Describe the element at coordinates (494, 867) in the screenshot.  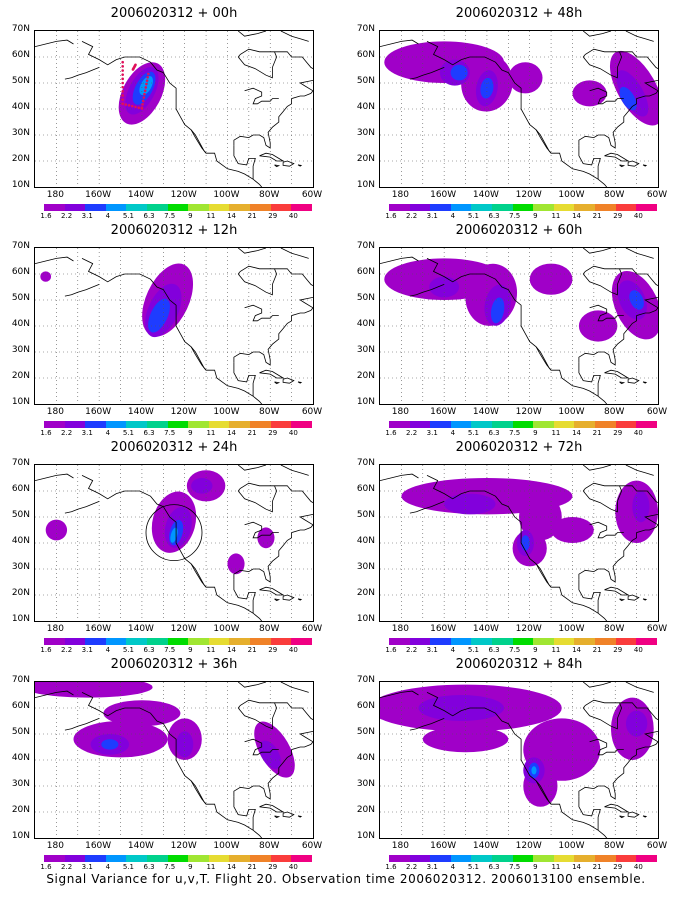
I see `colorbar-label: 6.3` at that location.